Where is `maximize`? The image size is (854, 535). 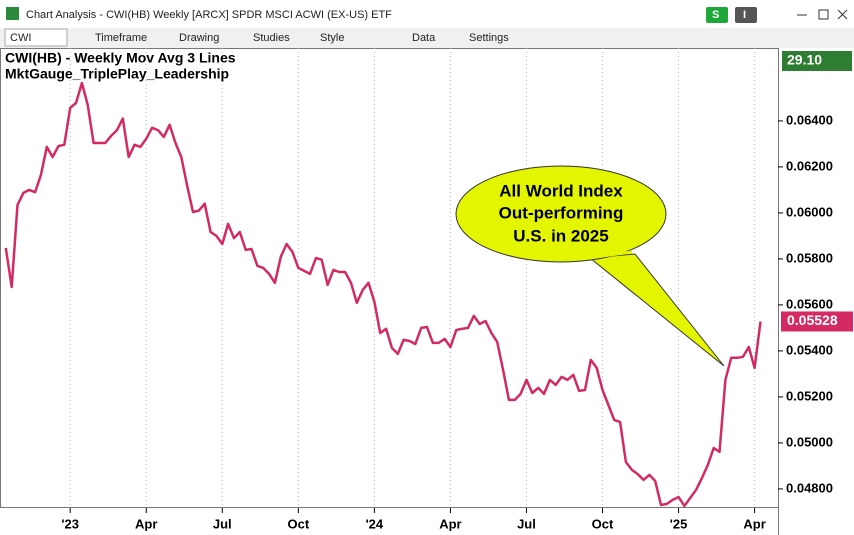
maximize is located at coordinates (823, 14).